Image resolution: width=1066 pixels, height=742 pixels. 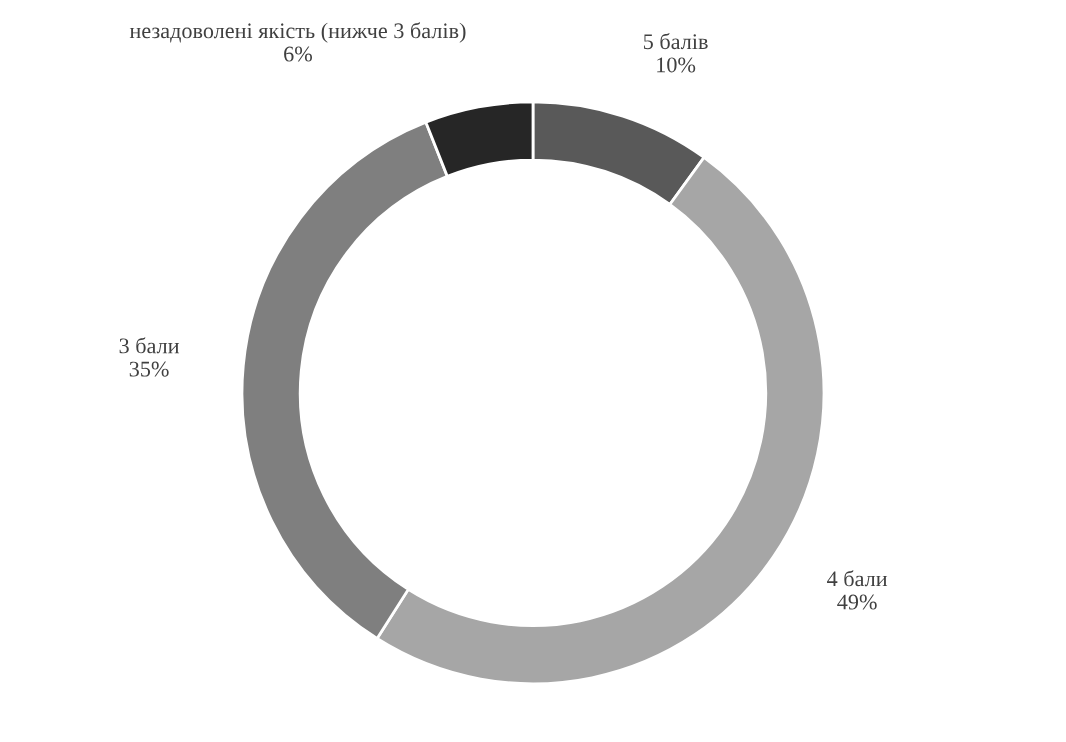 What do you see at coordinates (857, 578) in the screenshot?
I see `slice-label: 4 бали` at bounding box center [857, 578].